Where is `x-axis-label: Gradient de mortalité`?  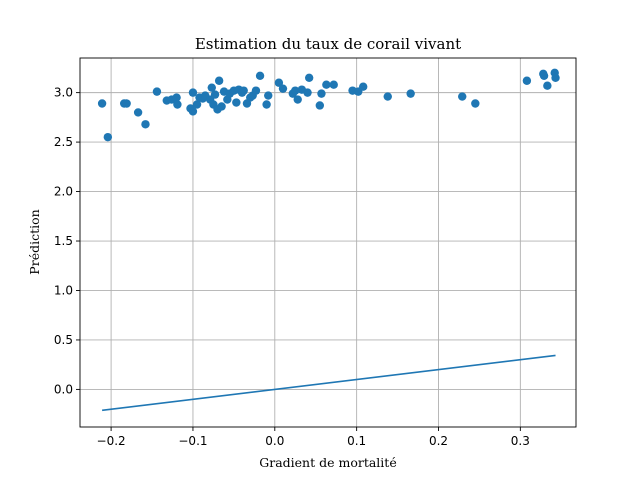 x-axis-label: Gradient de mortalité is located at coordinates (327, 462).